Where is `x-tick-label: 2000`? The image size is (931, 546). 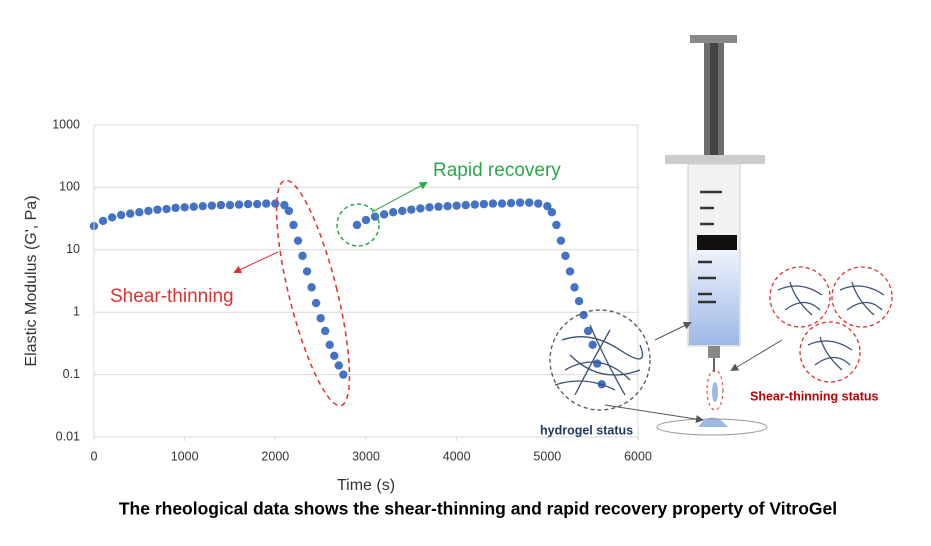 x-tick-label: 2000 is located at coordinates (275, 456).